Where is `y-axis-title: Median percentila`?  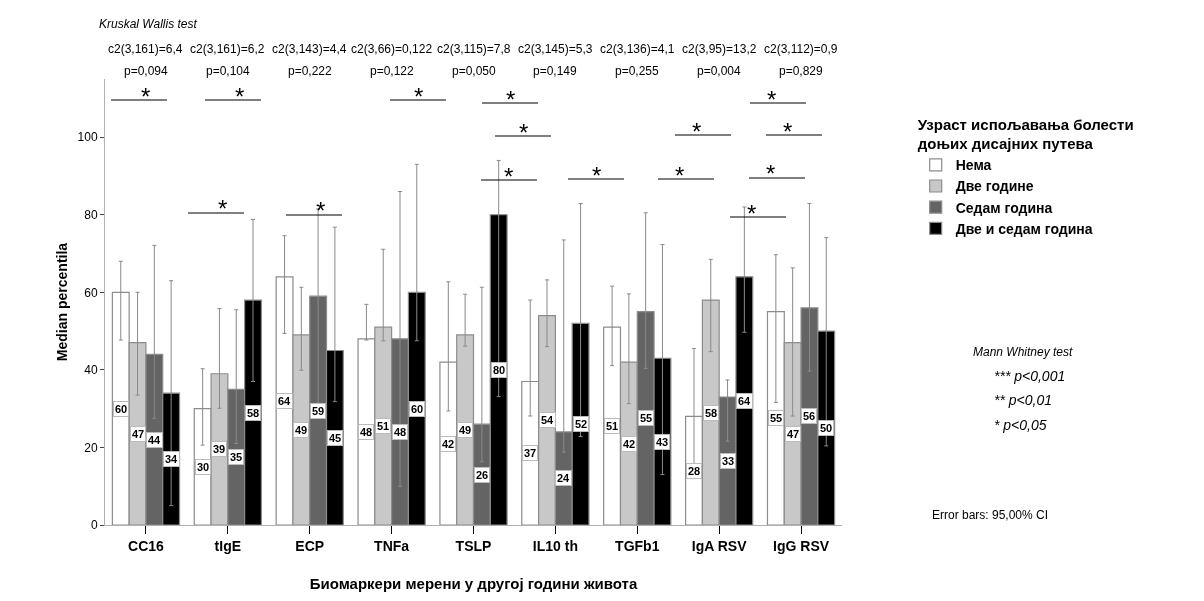
y-axis-title: Median percentila is located at coordinates (62, 302).